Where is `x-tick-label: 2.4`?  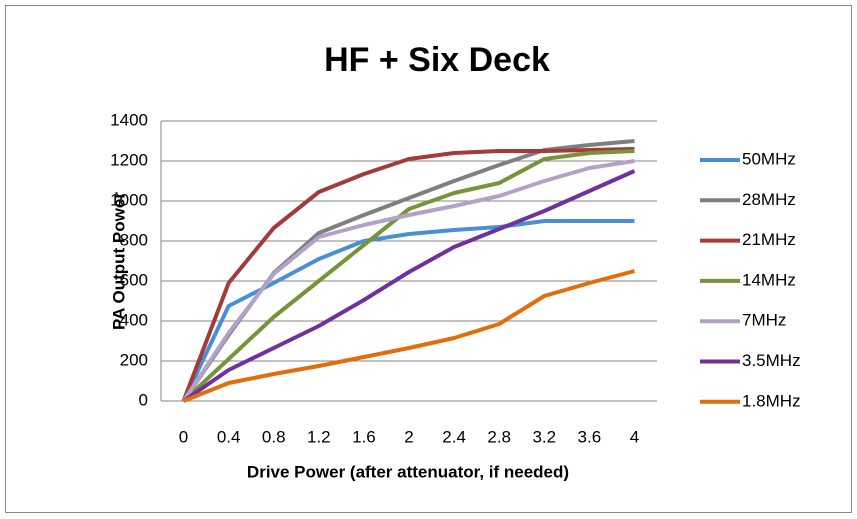
x-tick-label: 2.4 is located at coordinates (454, 436).